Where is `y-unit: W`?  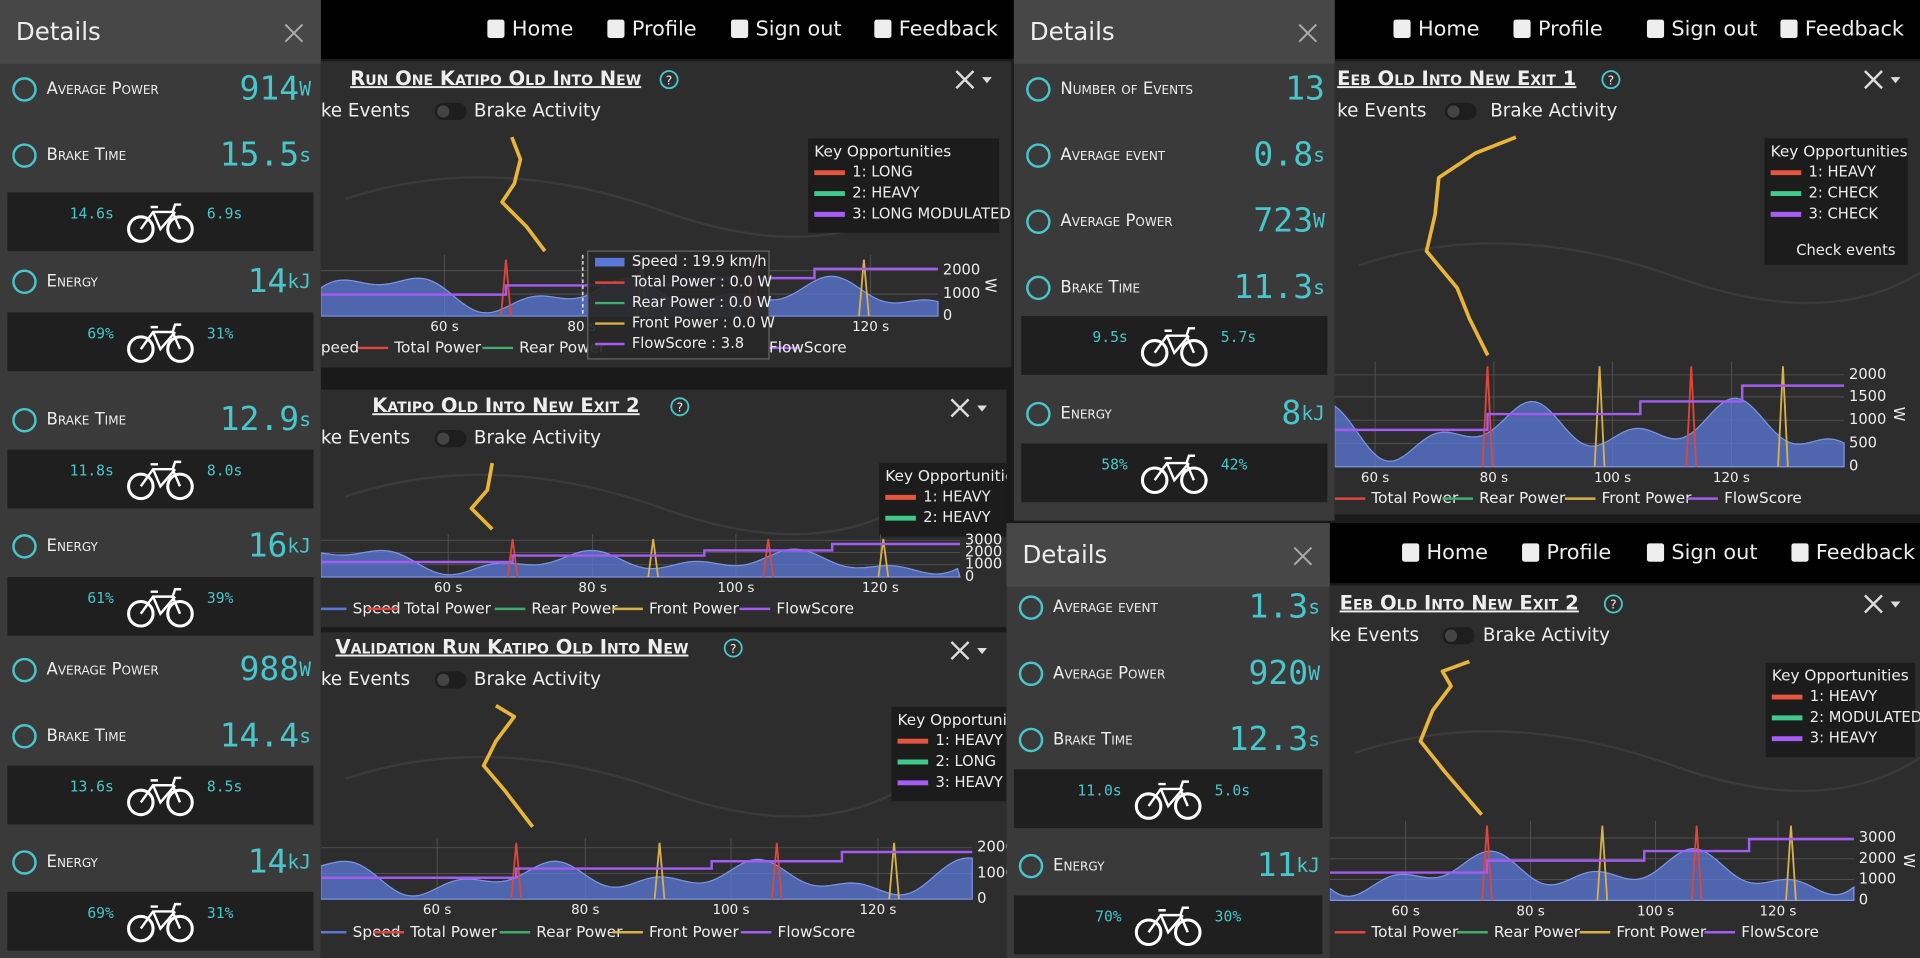
y-unit: W is located at coordinates (1898, 414).